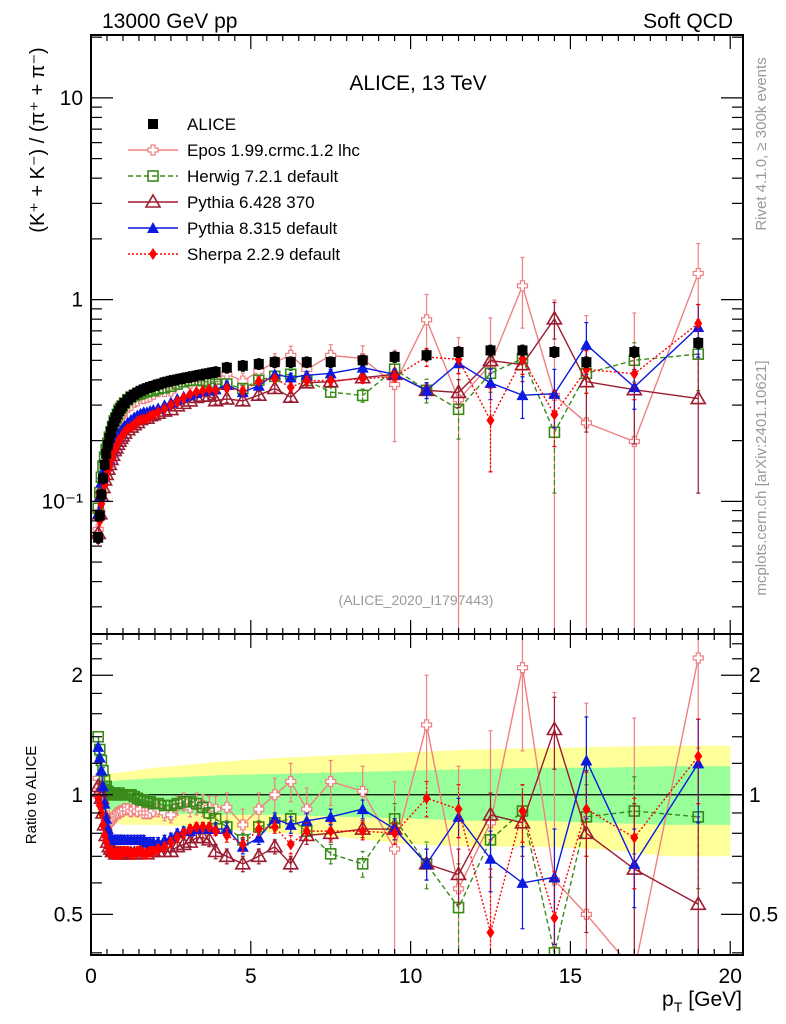  Describe the element at coordinates (251, 976) in the screenshot. I see `x-tick-label: 5` at that location.